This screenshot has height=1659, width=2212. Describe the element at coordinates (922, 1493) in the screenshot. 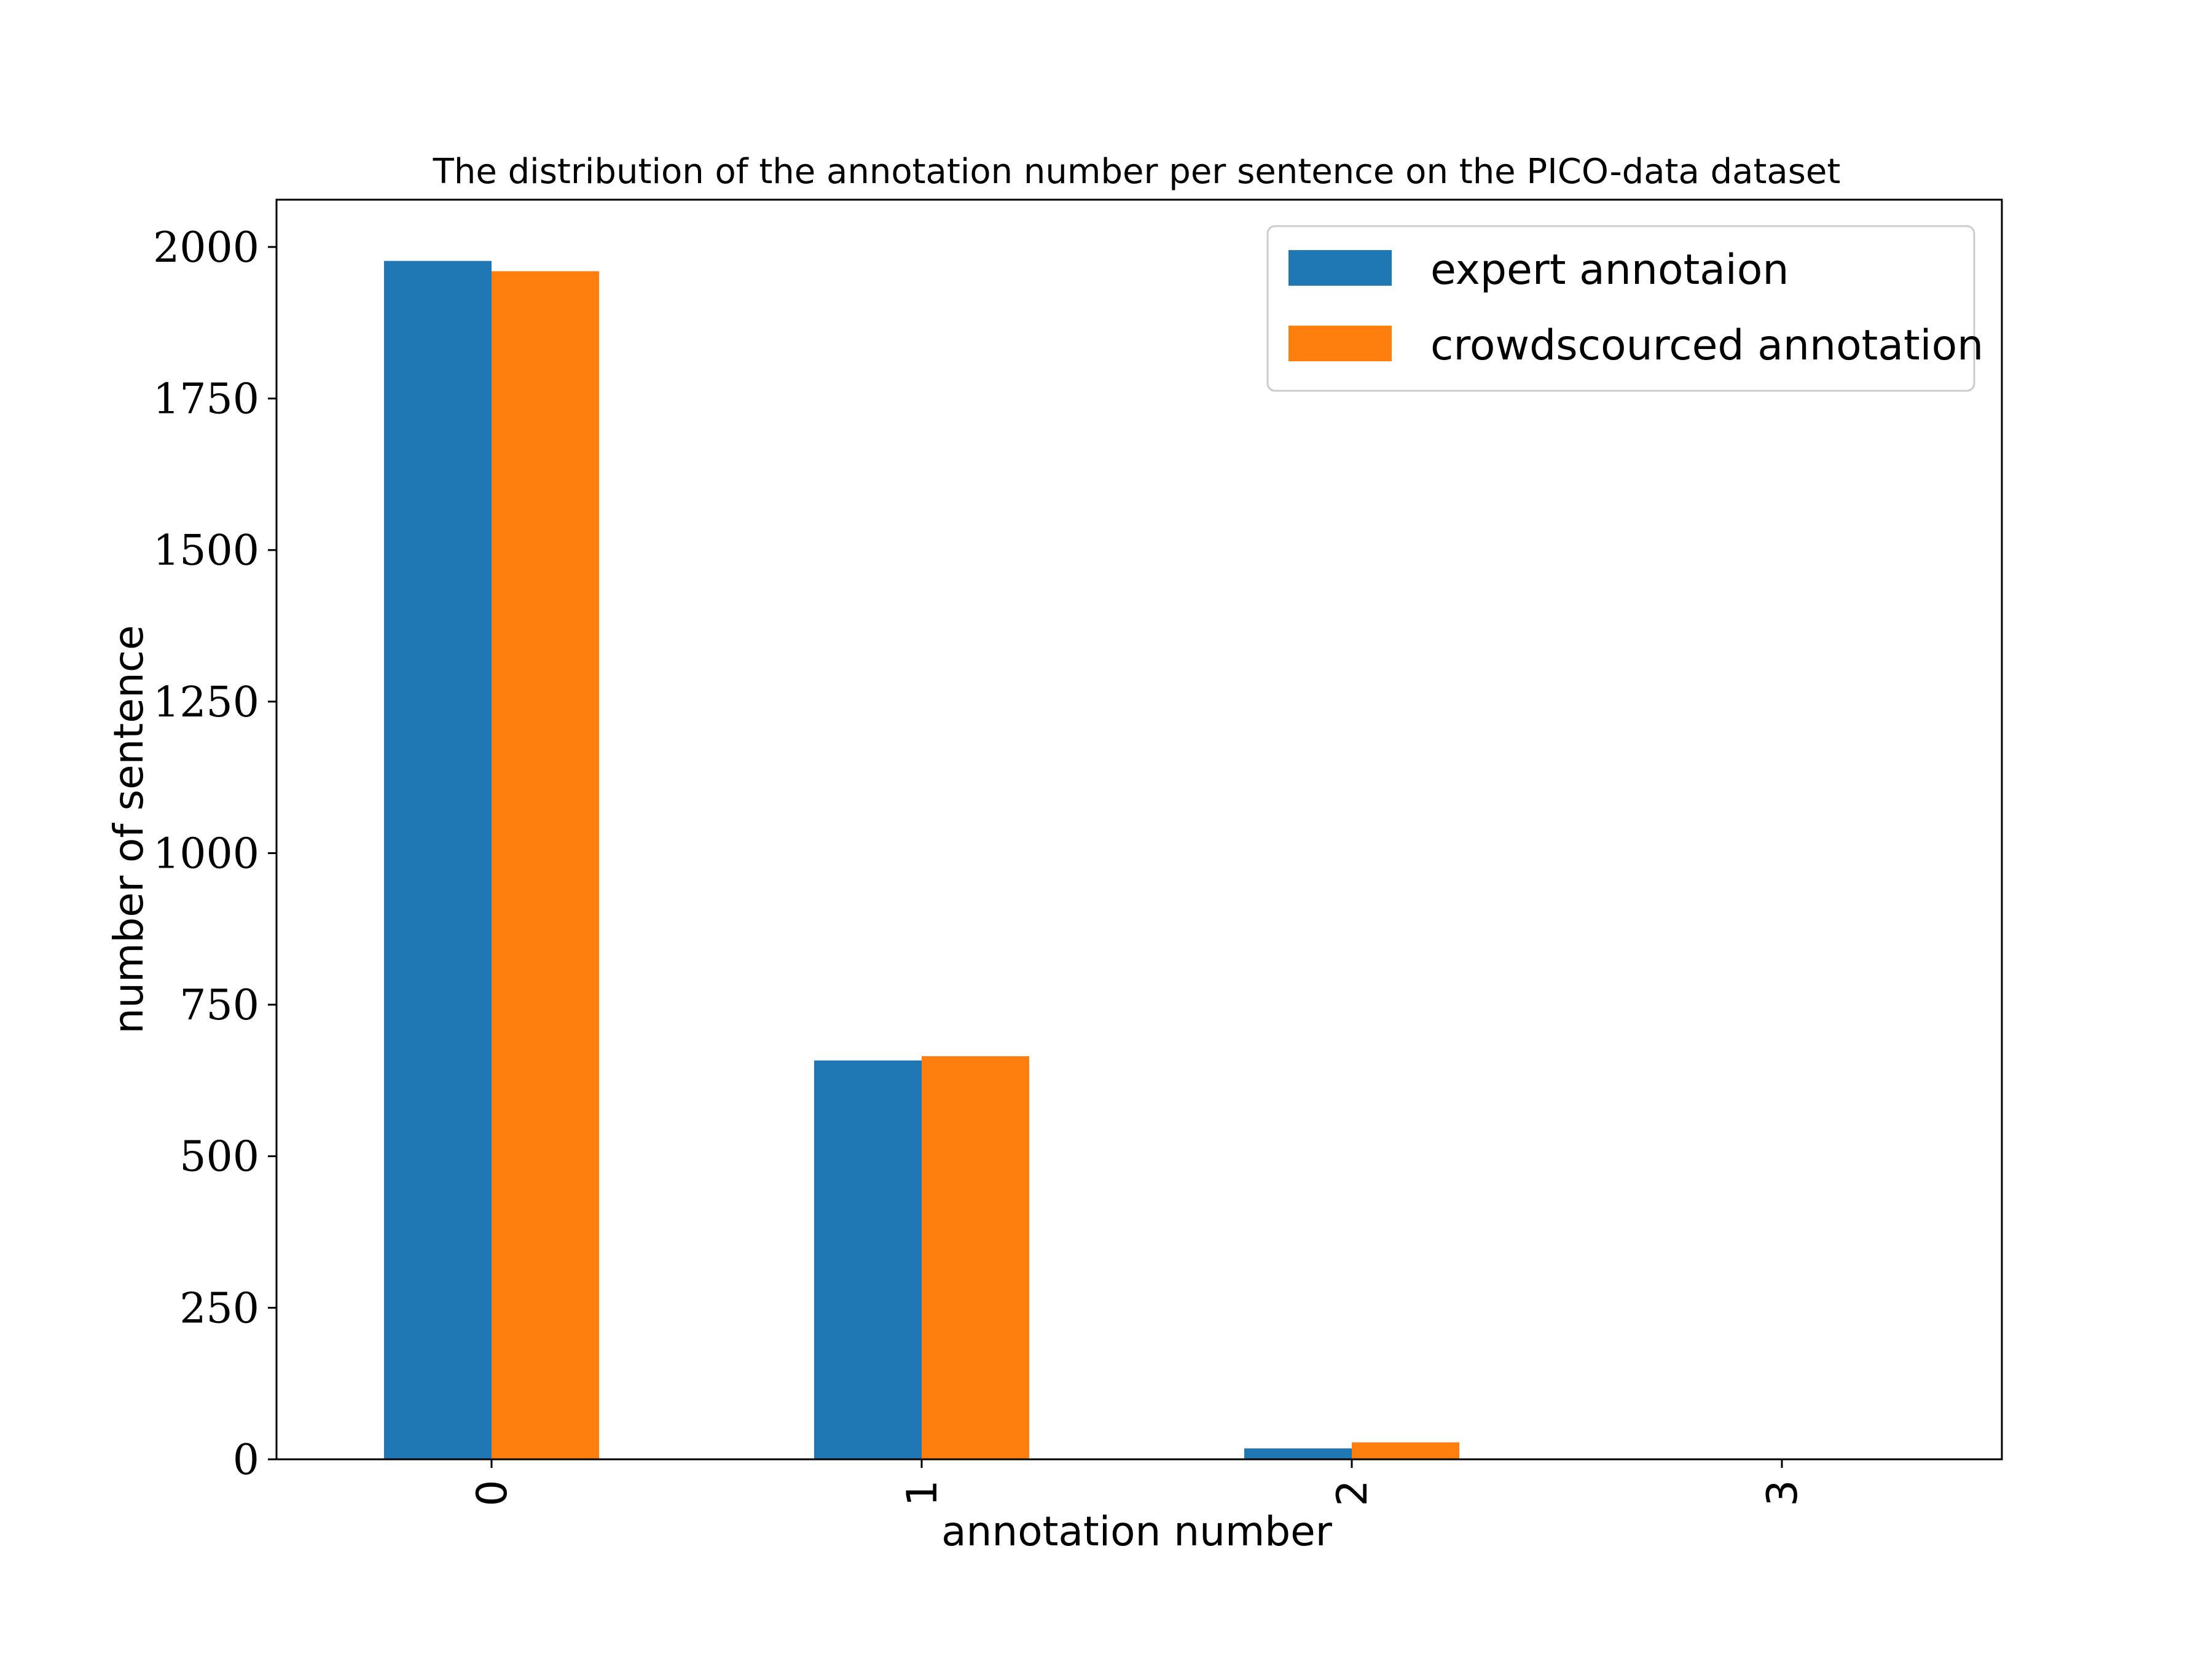

I see `x-tick-label: 1` at that location.